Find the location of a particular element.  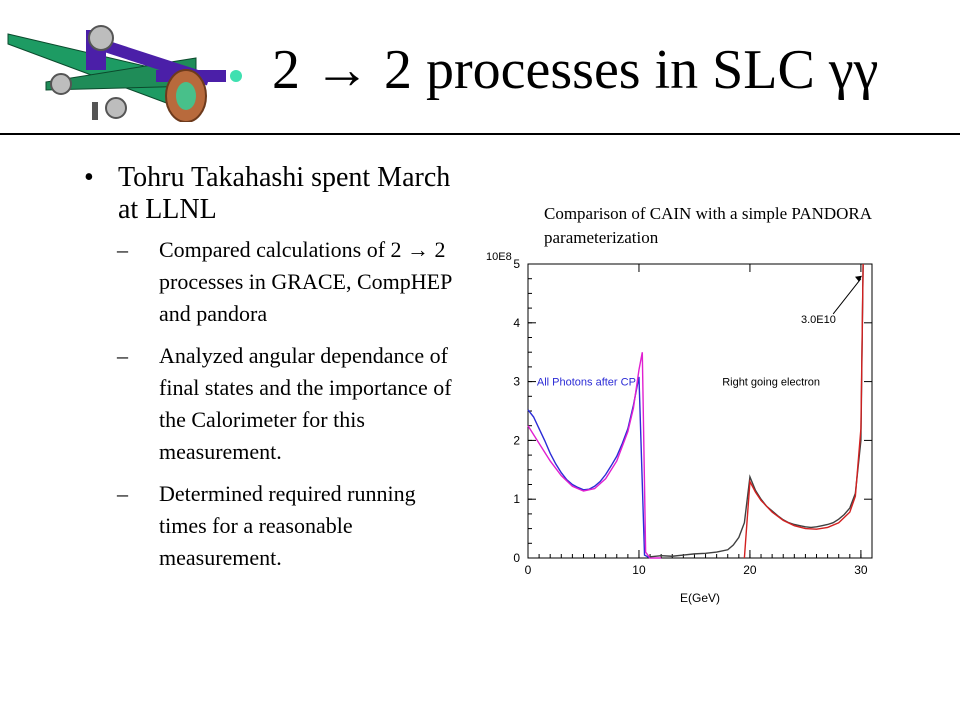

y-tick-label: 2 is located at coordinates (516, 440).